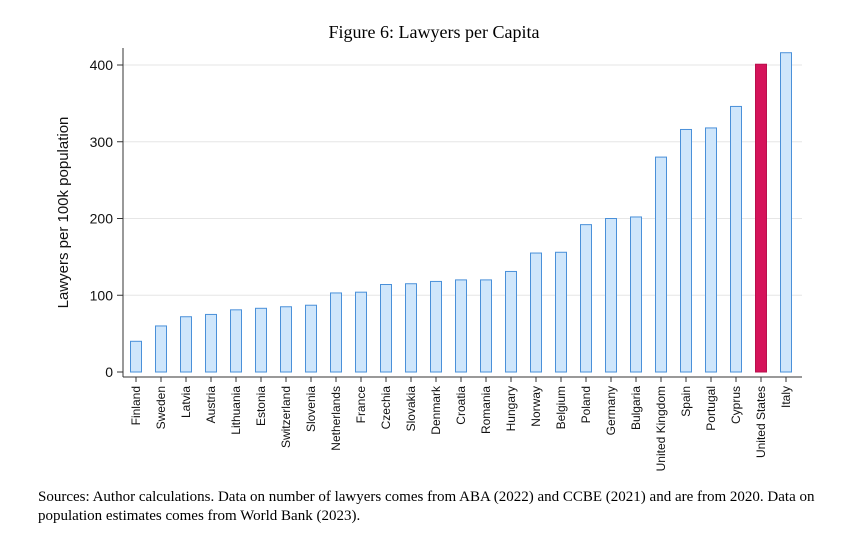  Describe the element at coordinates (261, 406) in the screenshot. I see `x-tick-label: Estonia` at that location.